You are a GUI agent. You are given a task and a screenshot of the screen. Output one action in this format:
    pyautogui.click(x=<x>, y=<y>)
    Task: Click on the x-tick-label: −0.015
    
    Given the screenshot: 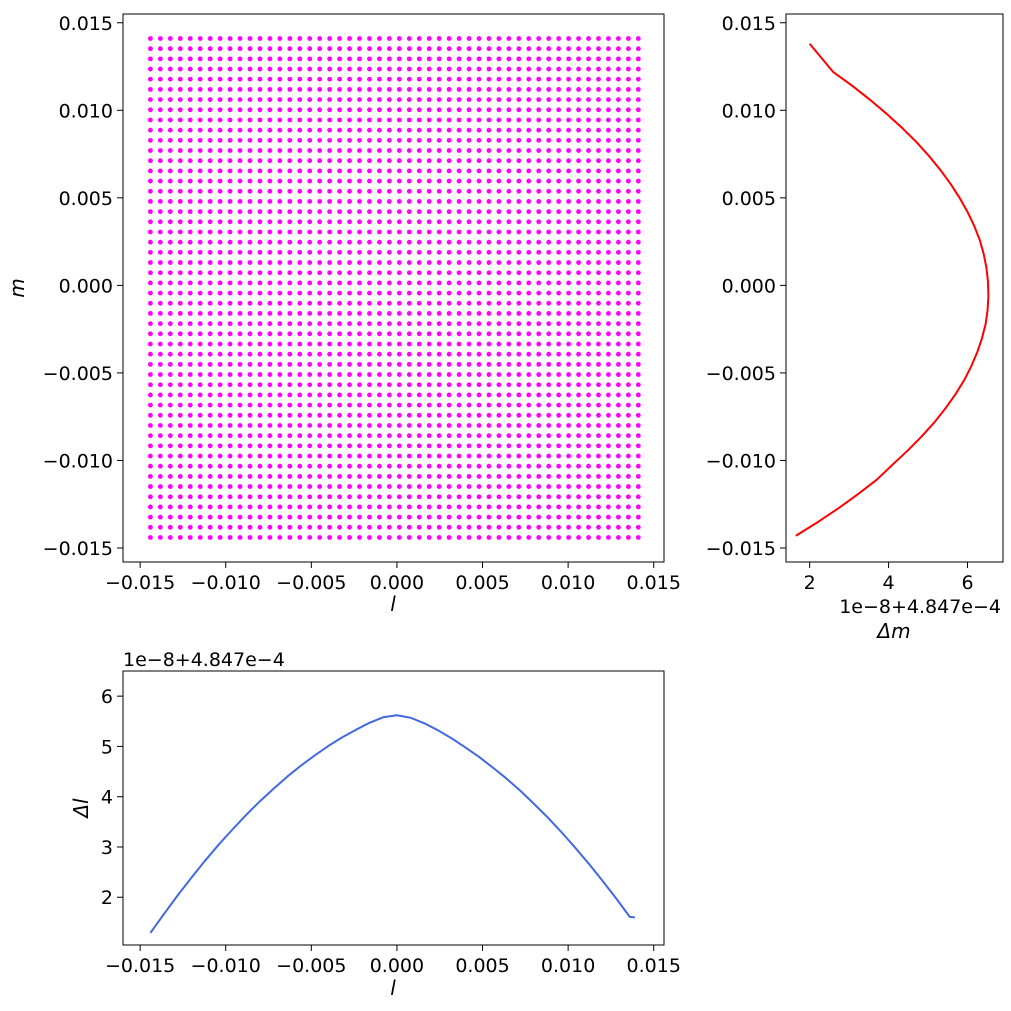 What is the action you would take?
    pyautogui.click(x=140, y=583)
    